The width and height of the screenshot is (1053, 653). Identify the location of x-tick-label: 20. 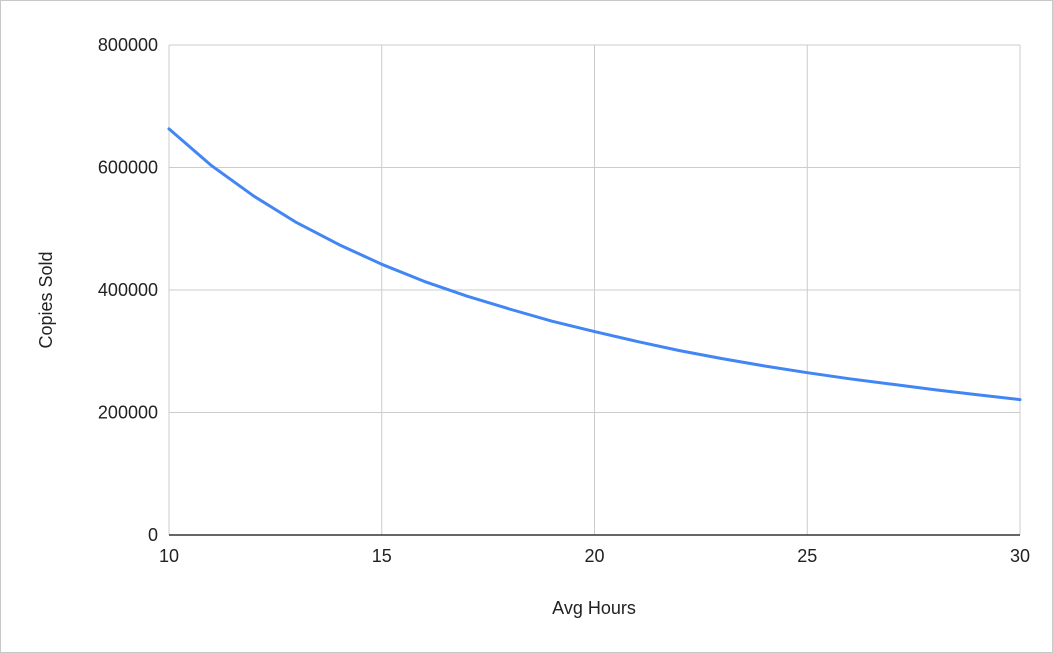
(594, 556).